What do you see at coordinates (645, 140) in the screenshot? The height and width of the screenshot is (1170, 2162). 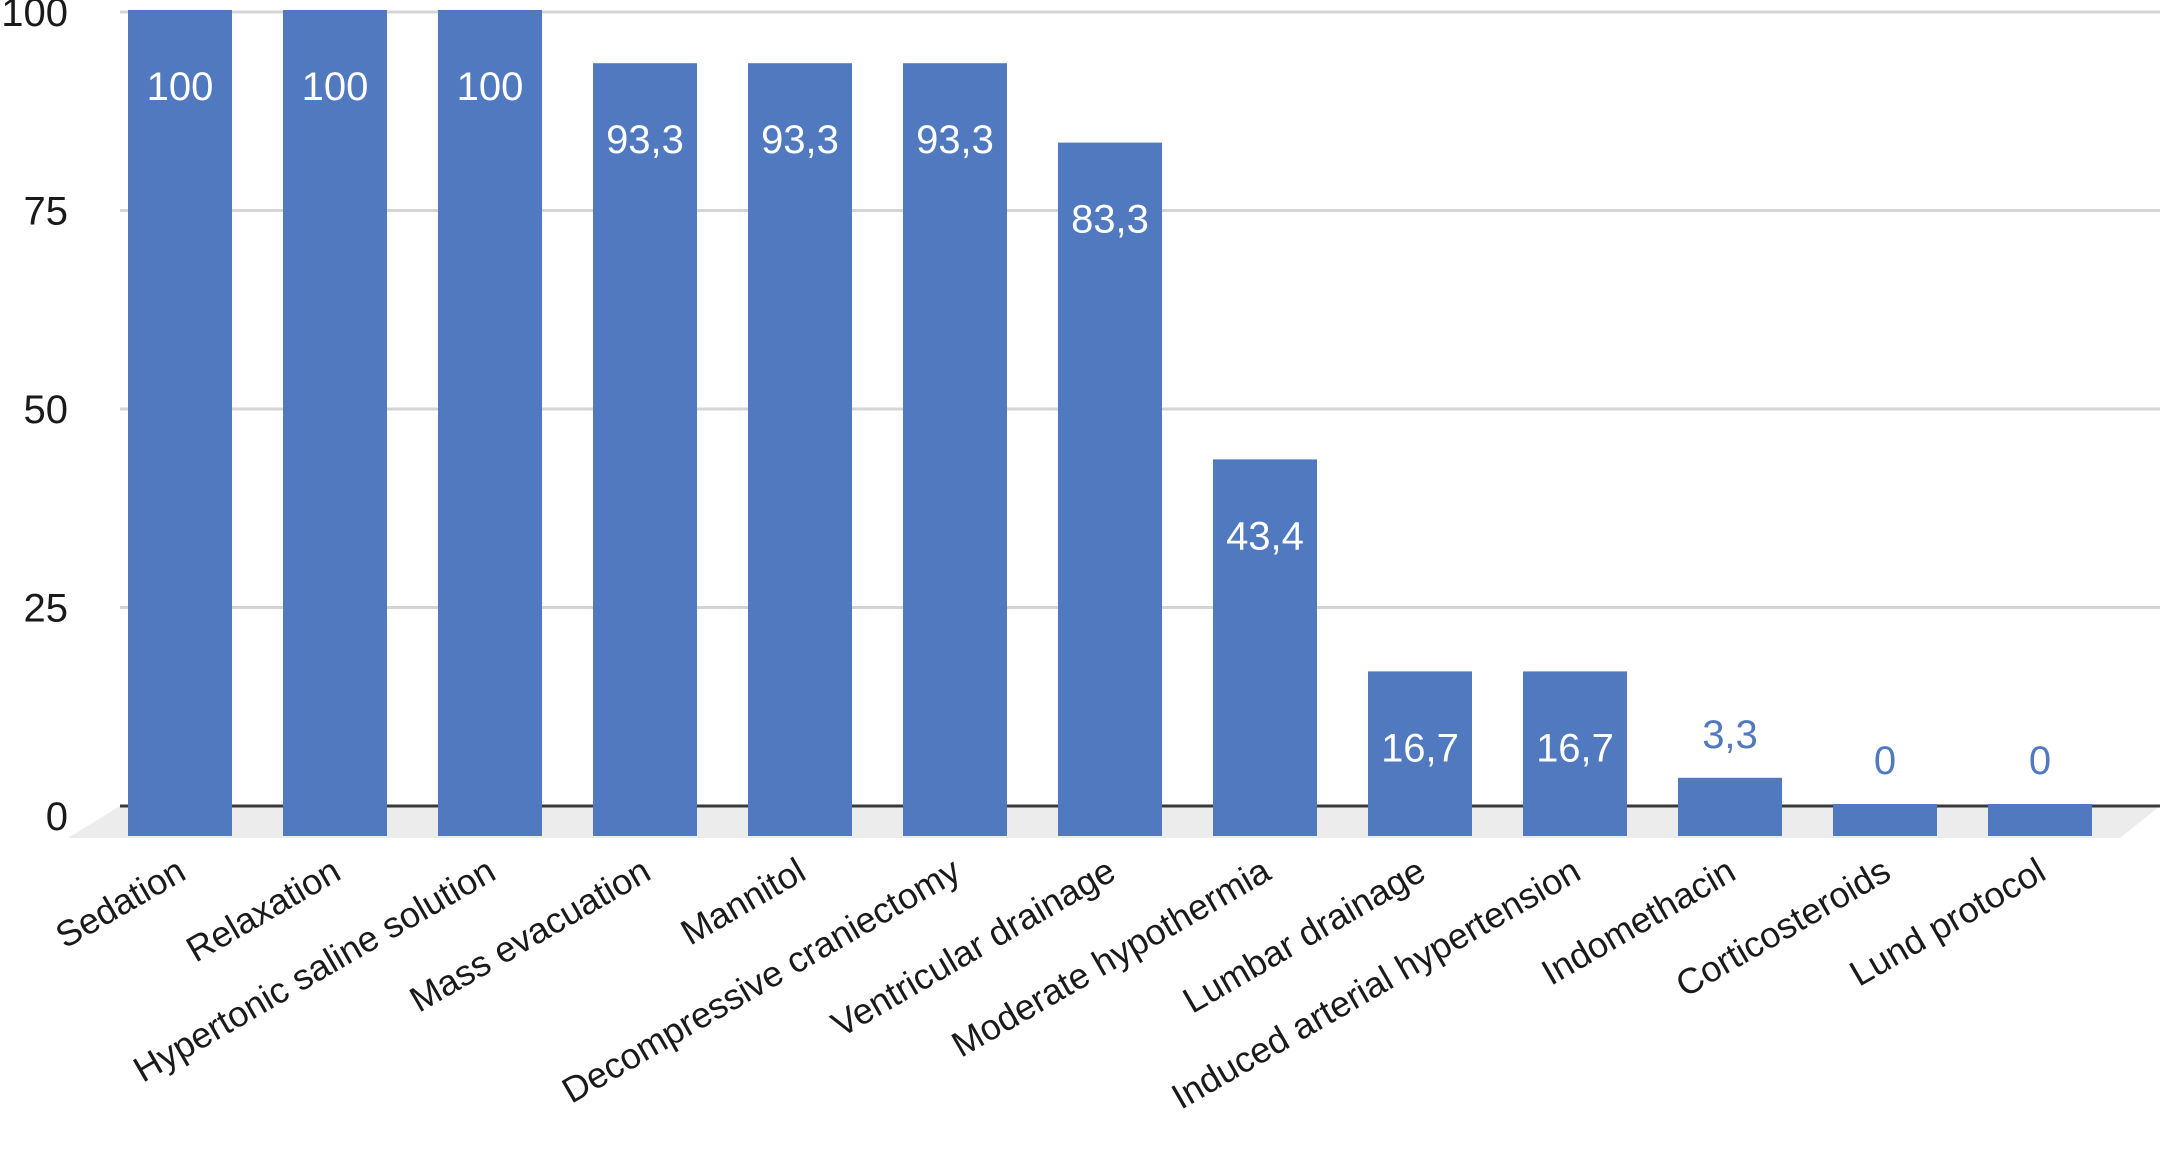 I see `data-label-3: 93,3` at bounding box center [645, 140].